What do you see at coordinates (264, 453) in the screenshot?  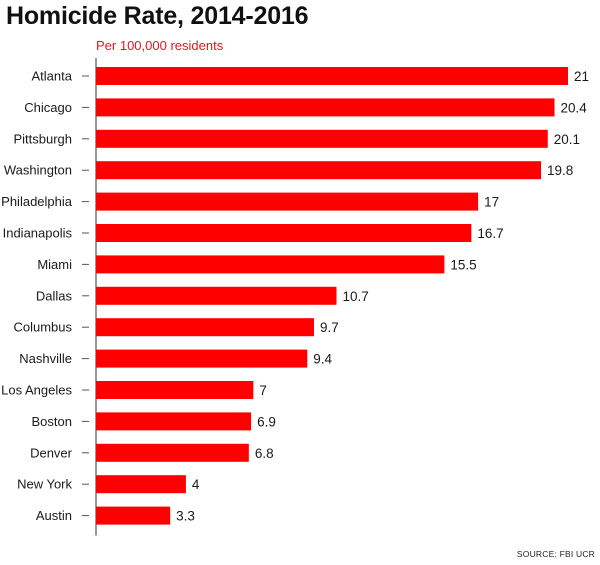 I see `value-label: 6.8` at bounding box center [264, 453].